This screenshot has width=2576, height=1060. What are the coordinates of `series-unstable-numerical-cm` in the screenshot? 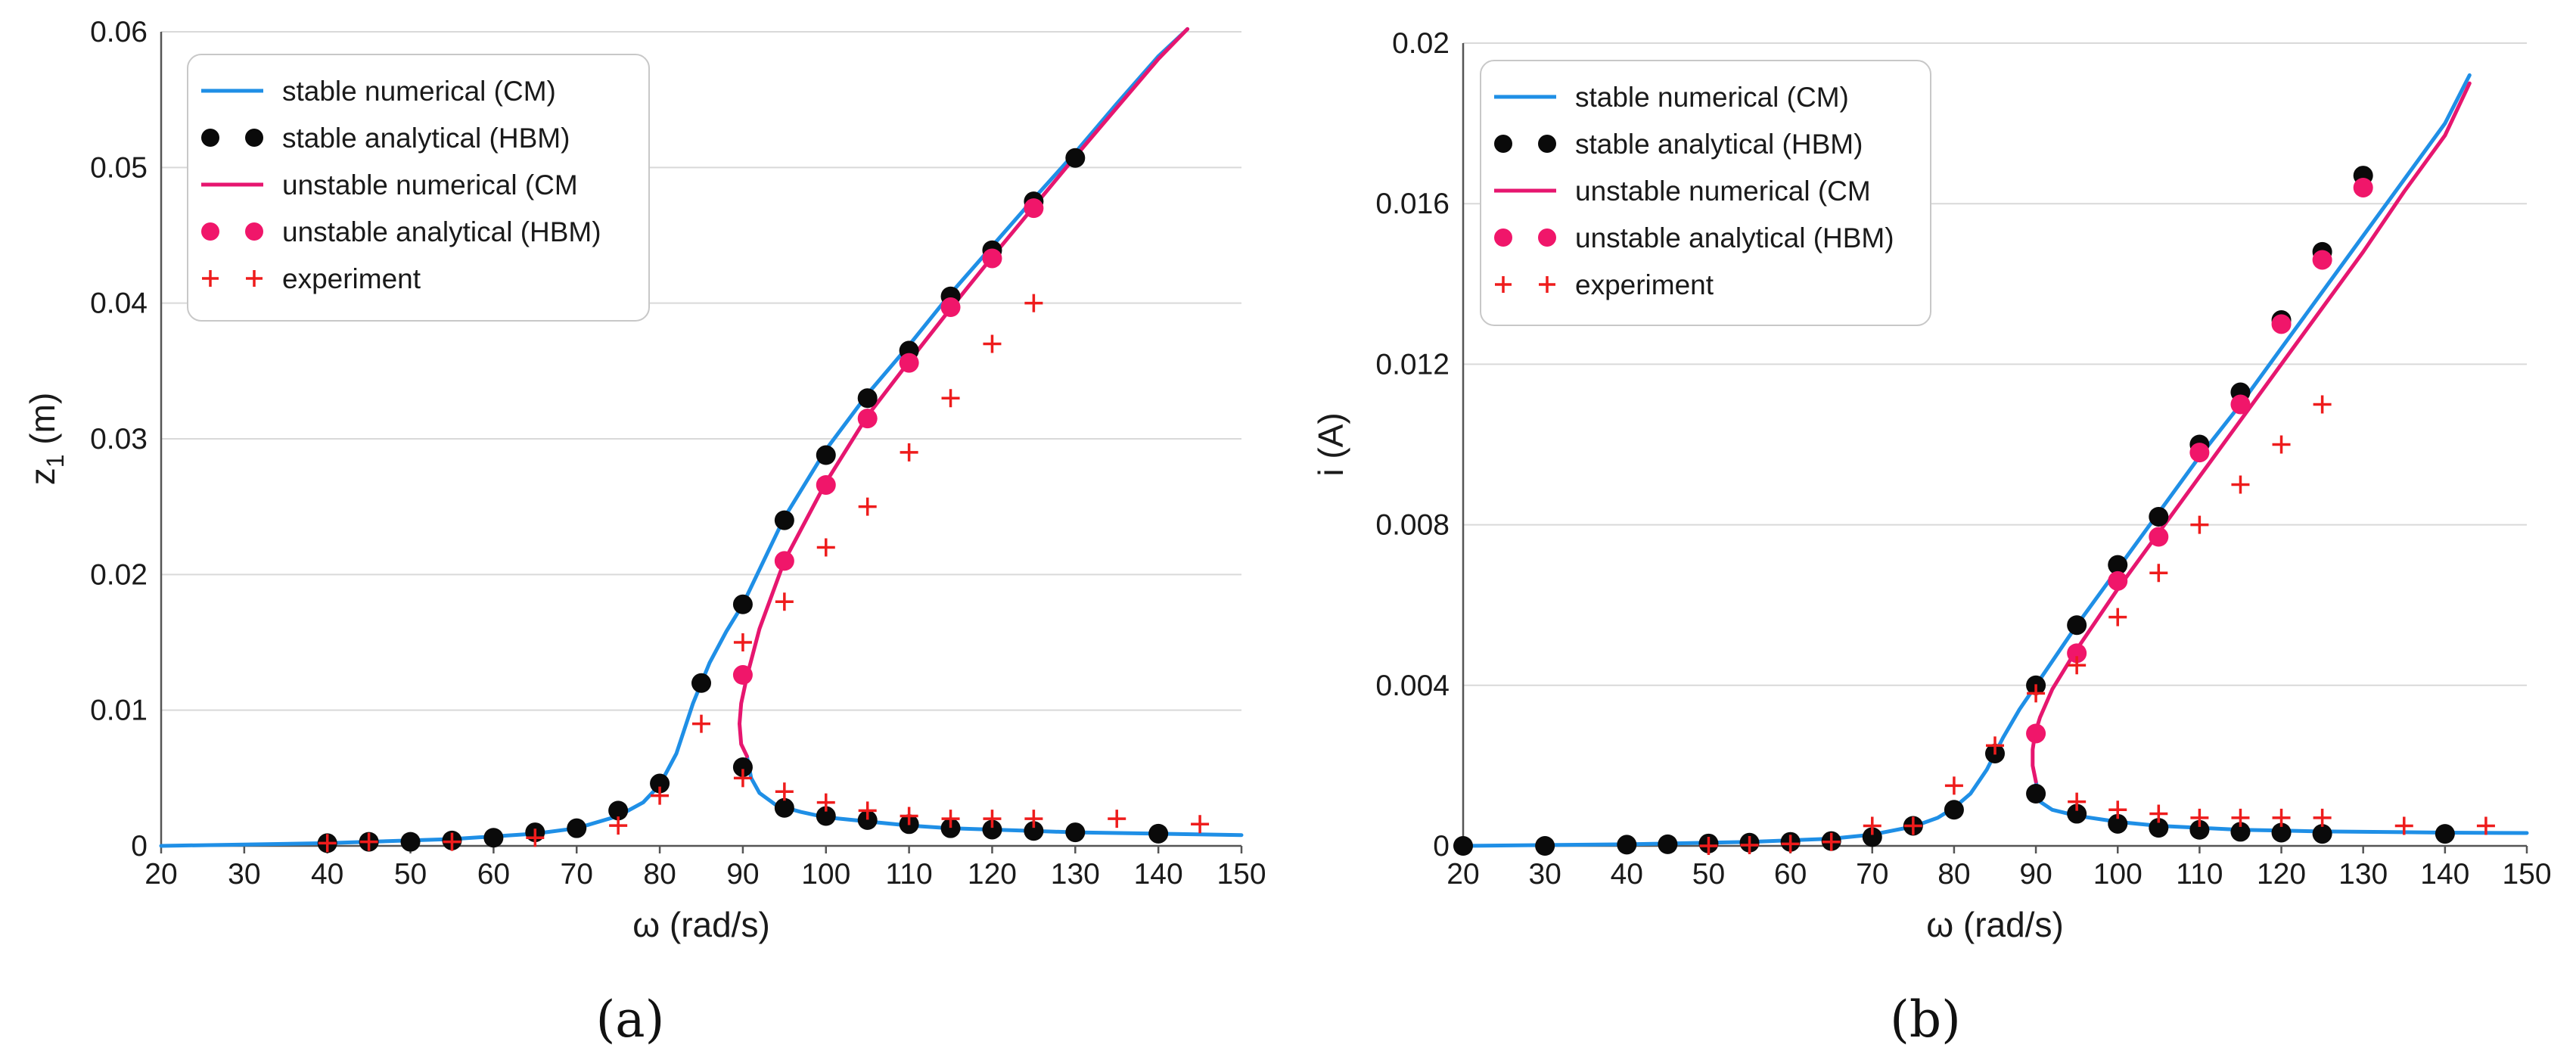 It's located at (964, 392).